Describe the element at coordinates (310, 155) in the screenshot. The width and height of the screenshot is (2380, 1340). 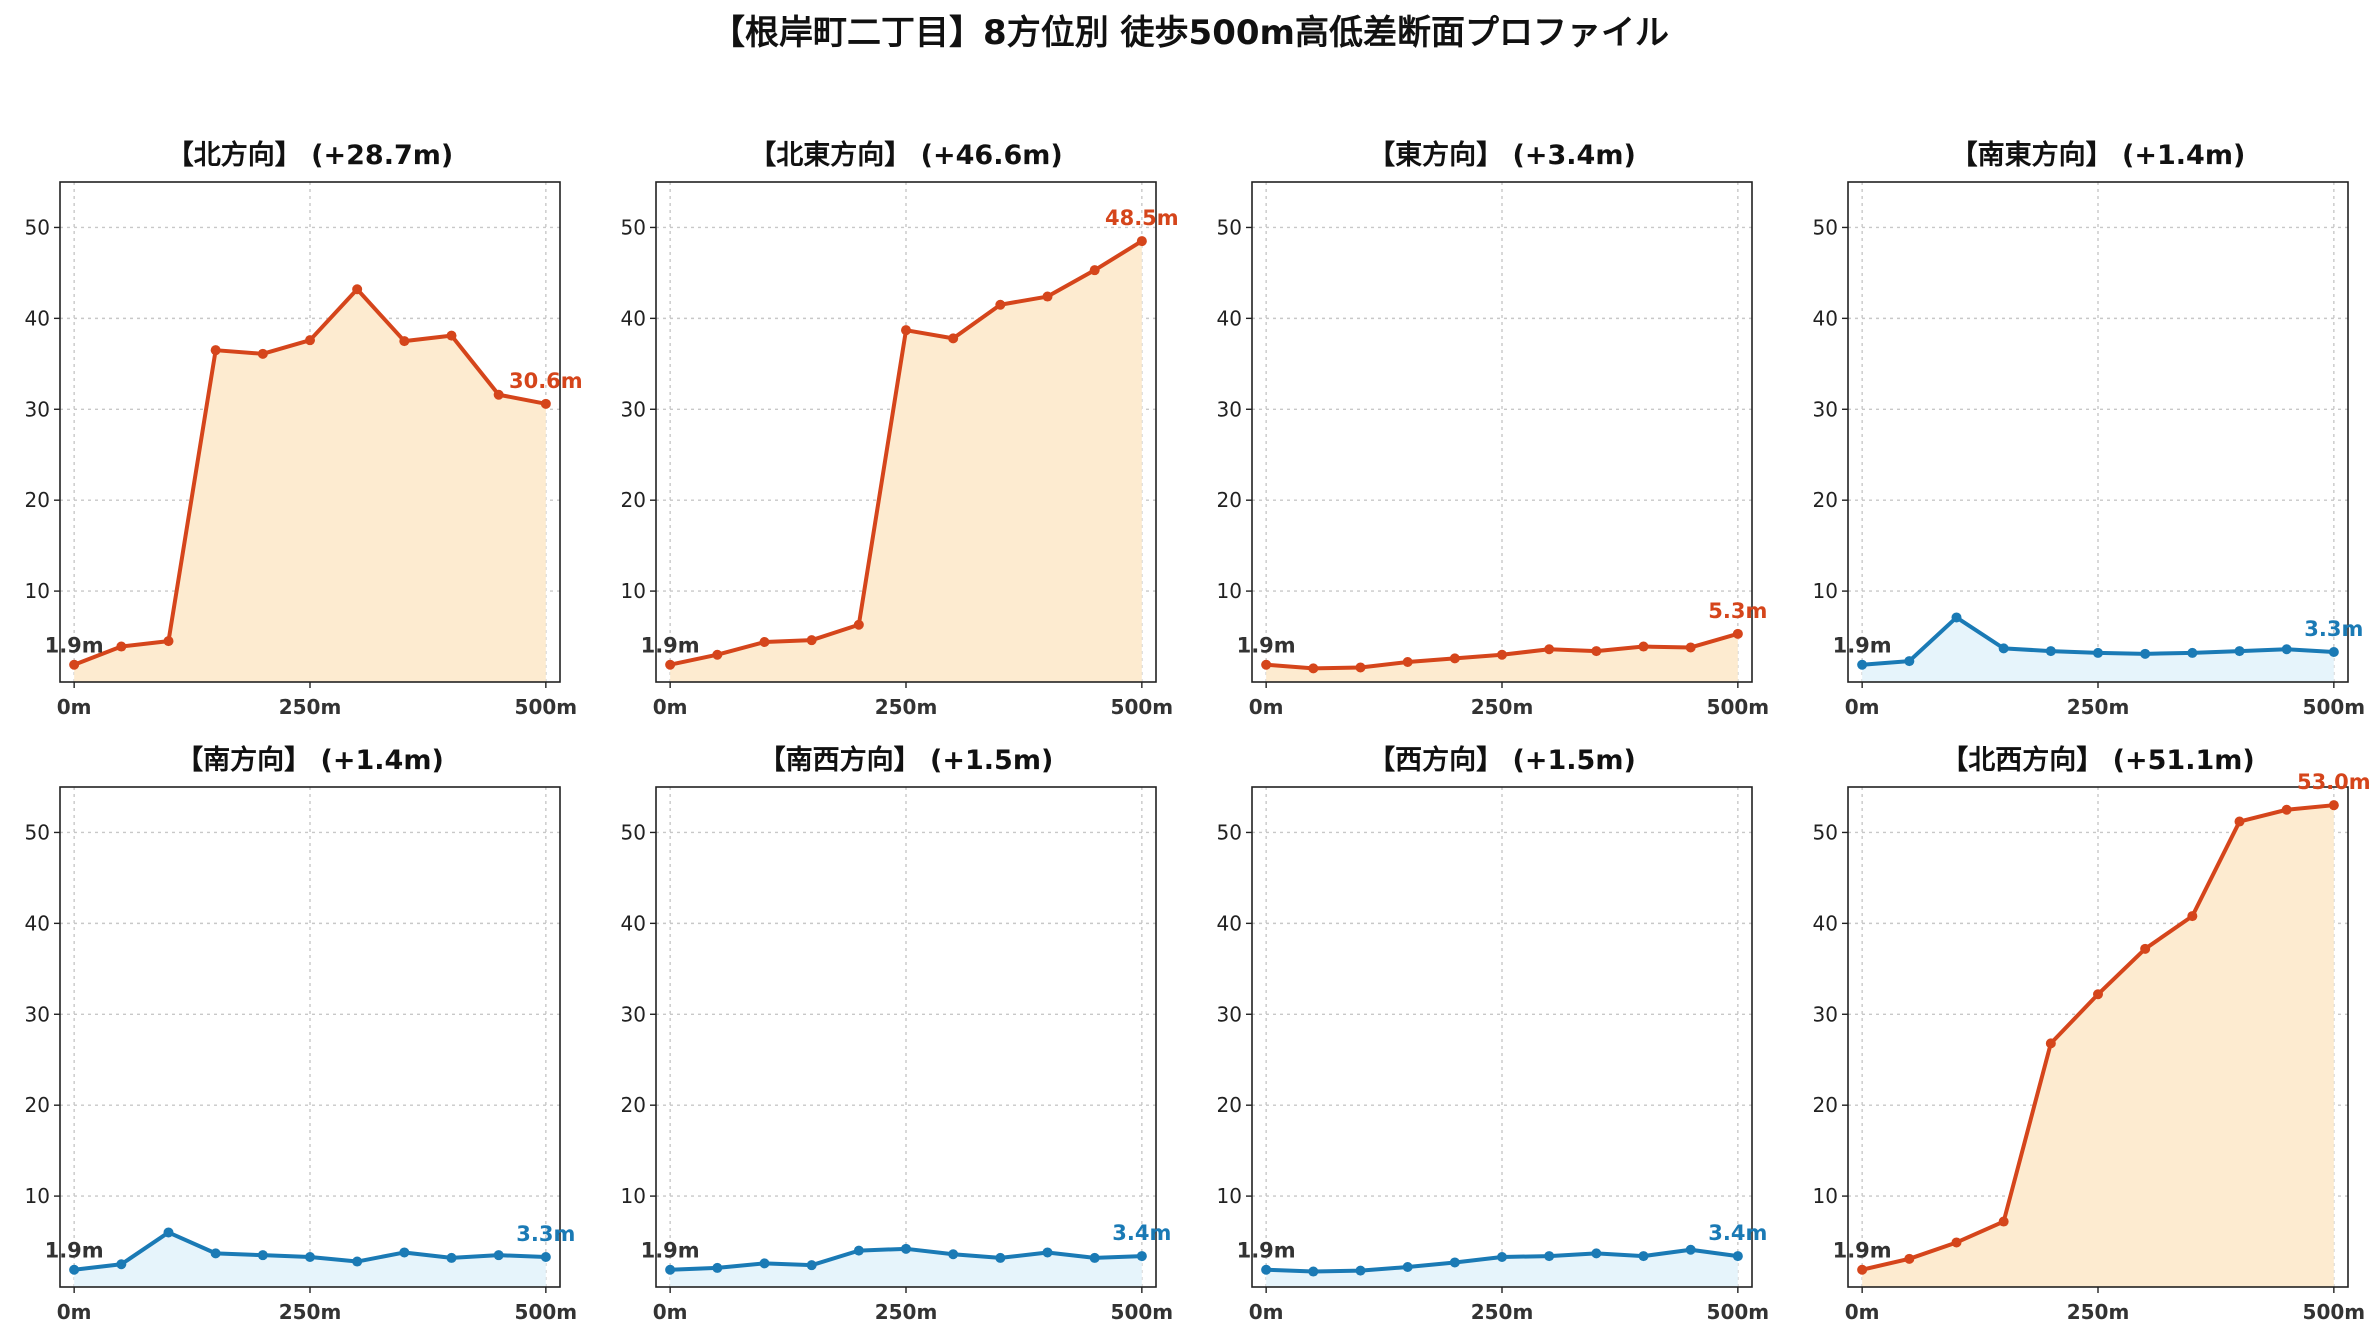
I see `panel-title: 【北方向】 (+28.7m)` at that location.